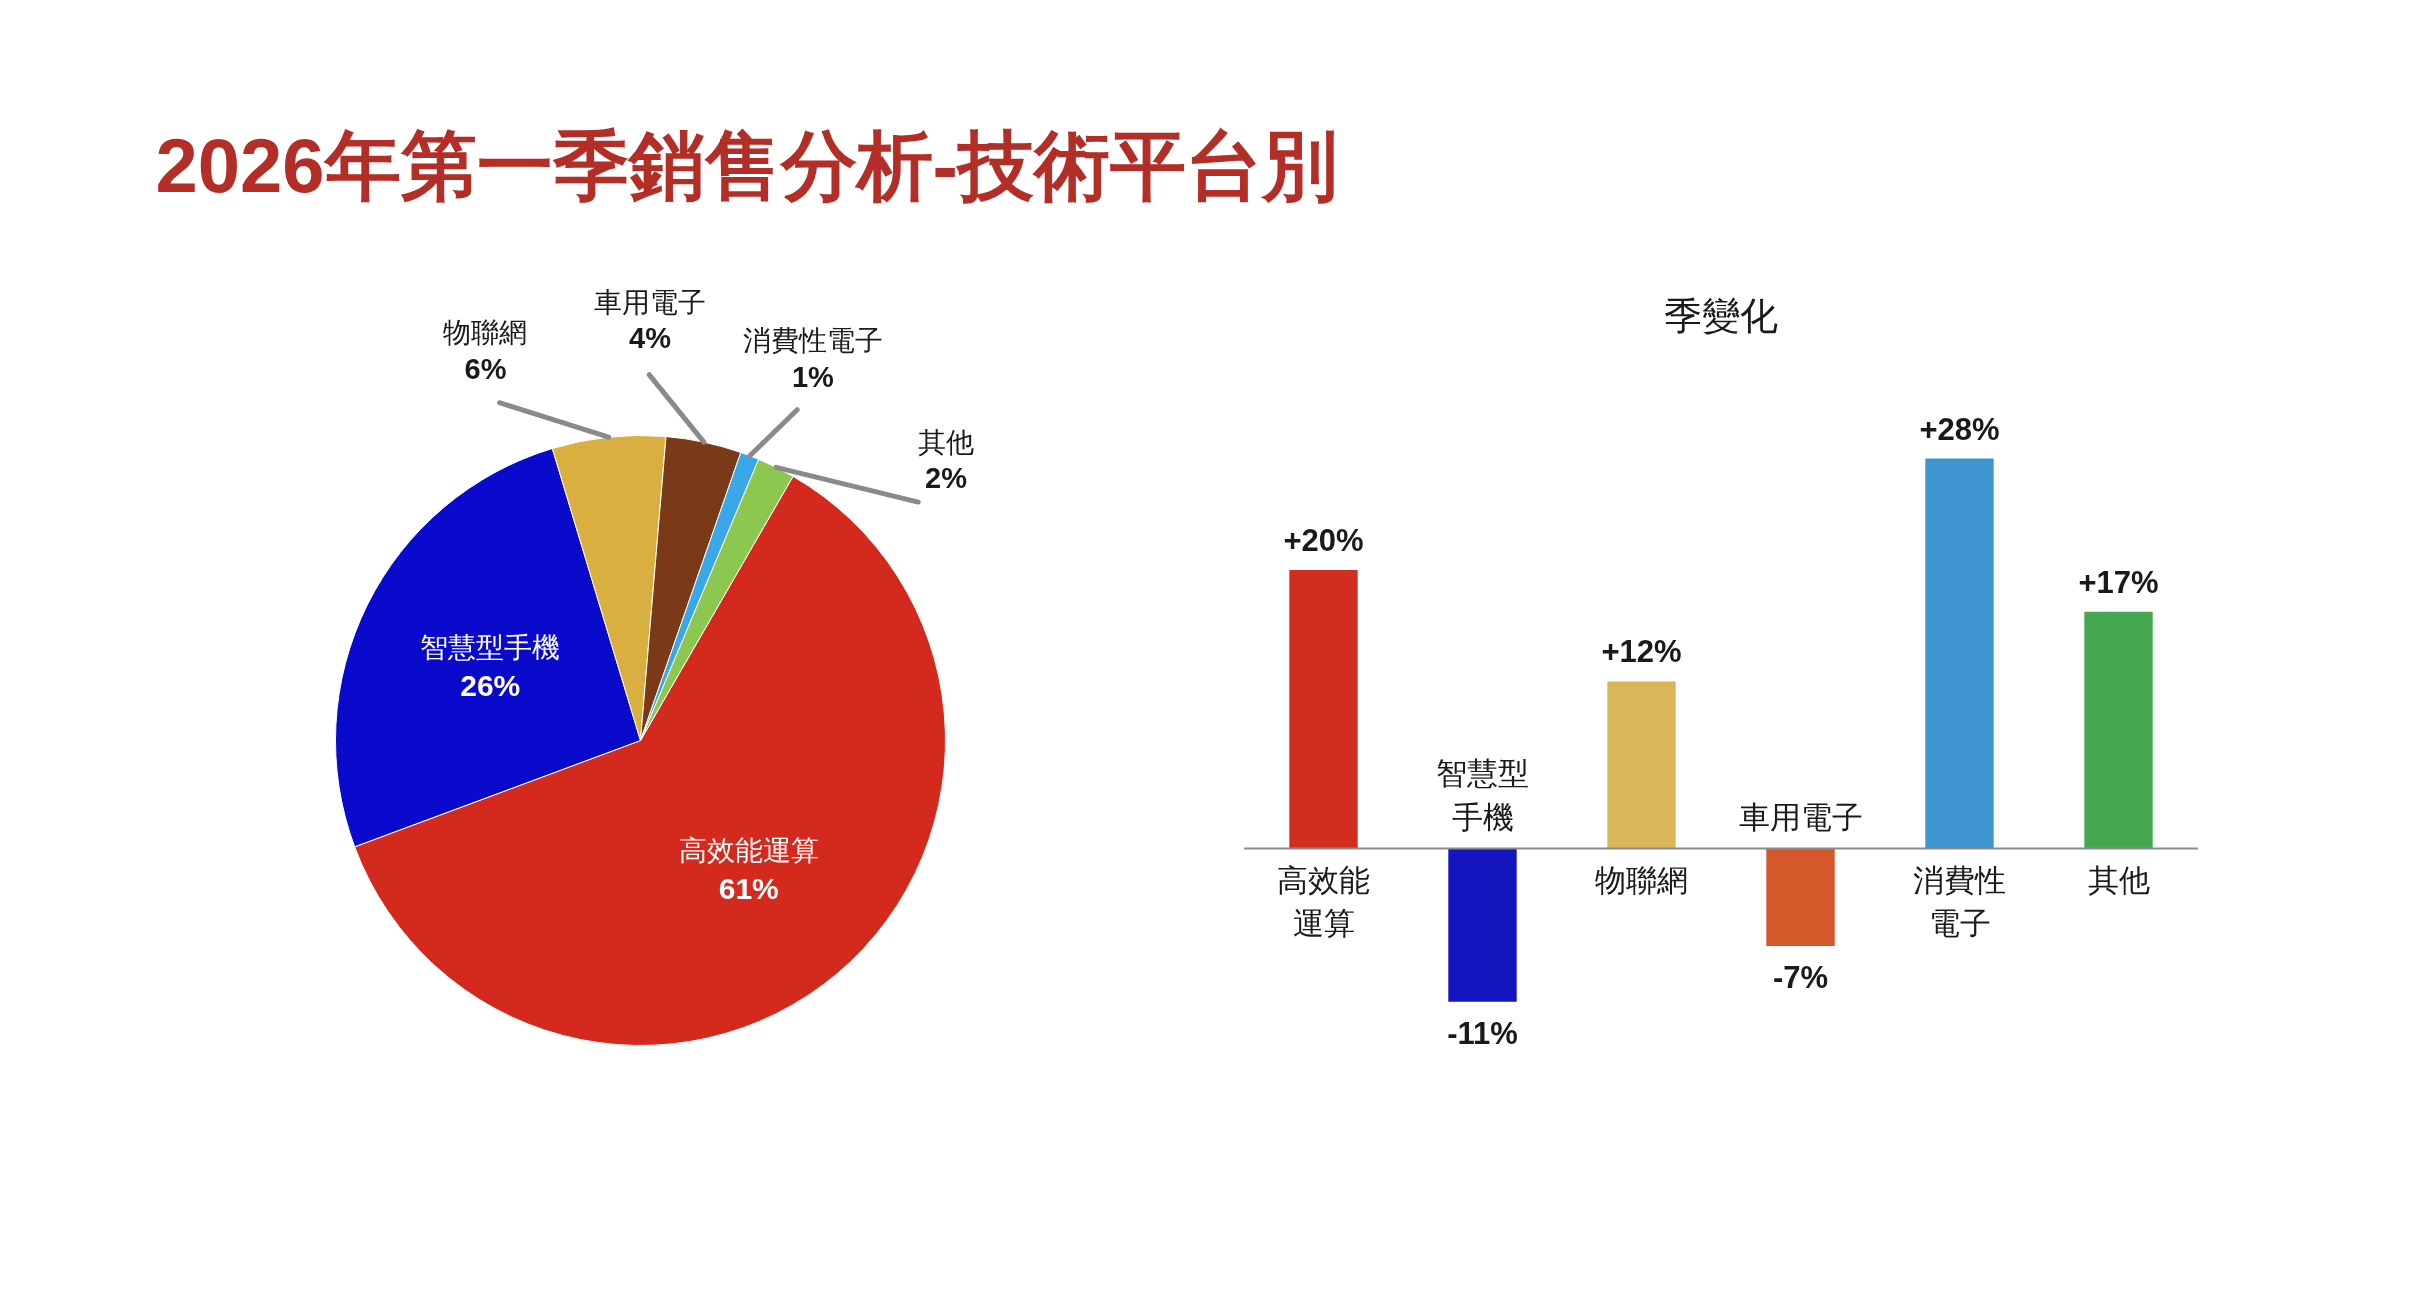 The width and height of the screenshot is (2412, 1300). I want to click on data-label: 4%, so click(650, 338).